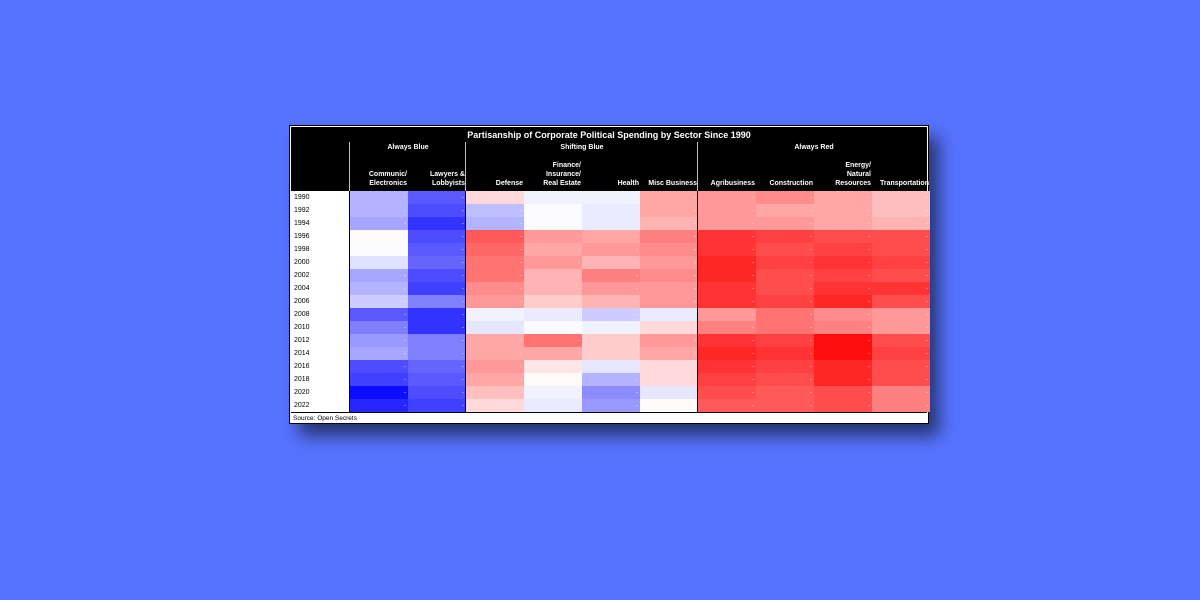 This screenshot has height=600, width=1200. I want to click on row-label: 2016, so click(302, 366).